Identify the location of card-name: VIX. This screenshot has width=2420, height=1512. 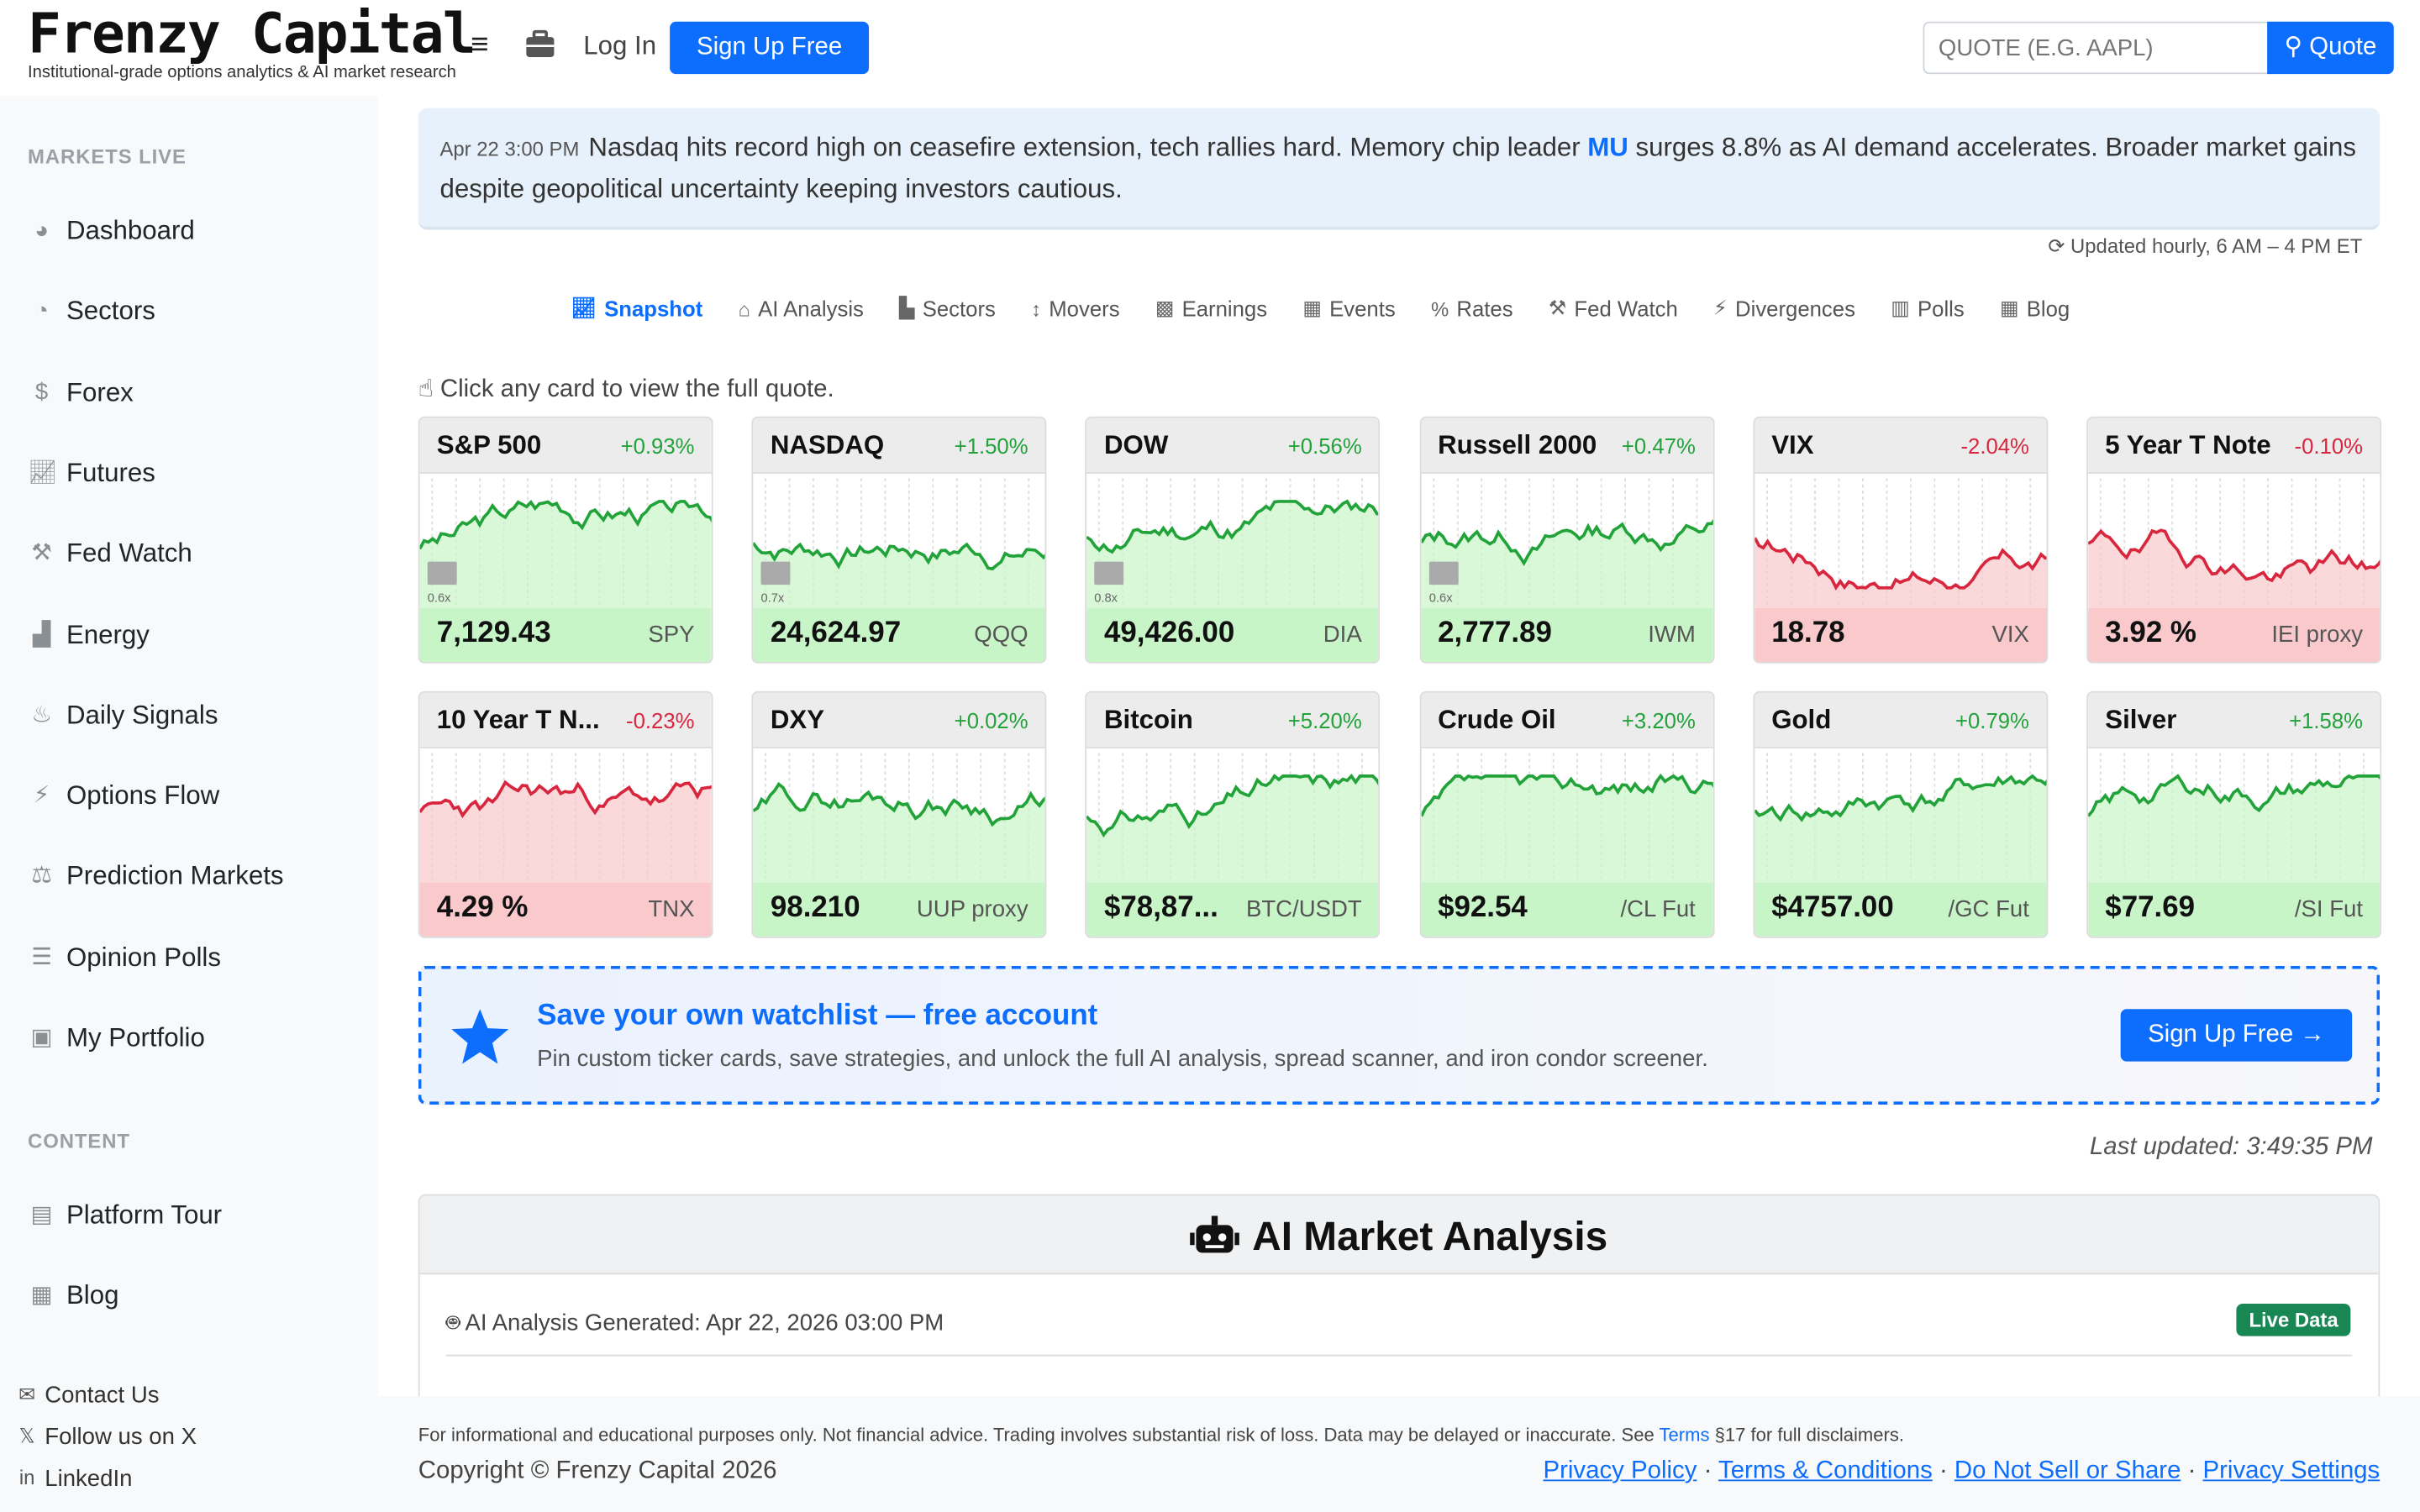
(1793, 445).